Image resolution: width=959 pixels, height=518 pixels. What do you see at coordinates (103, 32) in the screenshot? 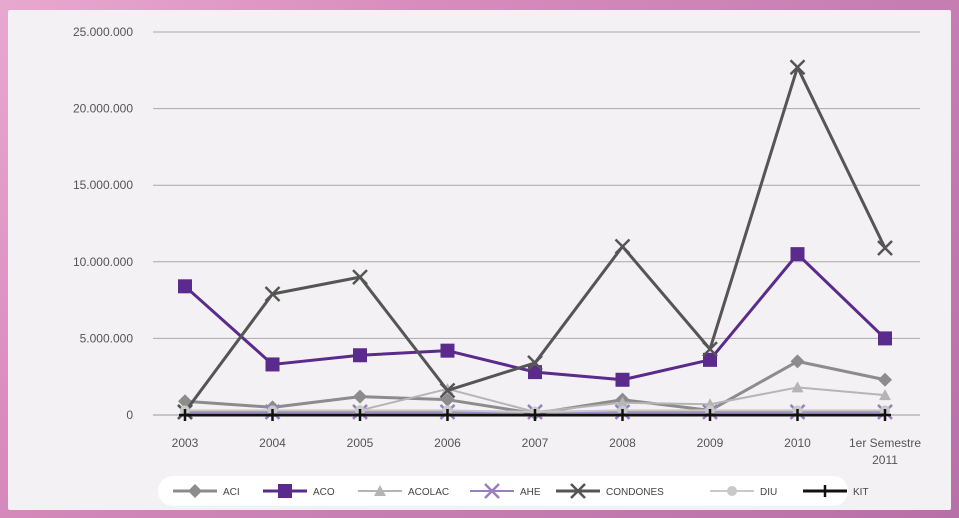
I see `y-tick-label: 25.000.000` at bounding box center [103, 32].